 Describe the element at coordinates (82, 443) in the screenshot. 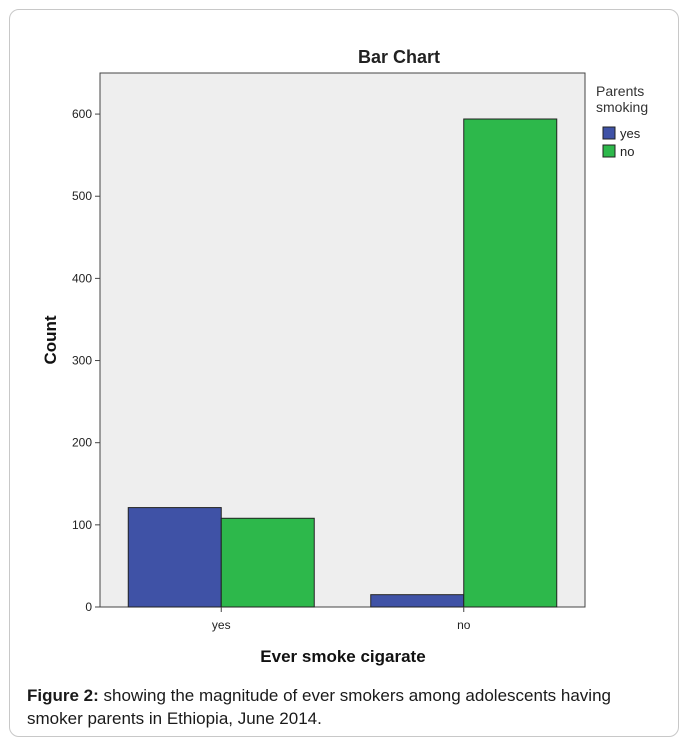

I see `y-tick-label: 200` at that location.